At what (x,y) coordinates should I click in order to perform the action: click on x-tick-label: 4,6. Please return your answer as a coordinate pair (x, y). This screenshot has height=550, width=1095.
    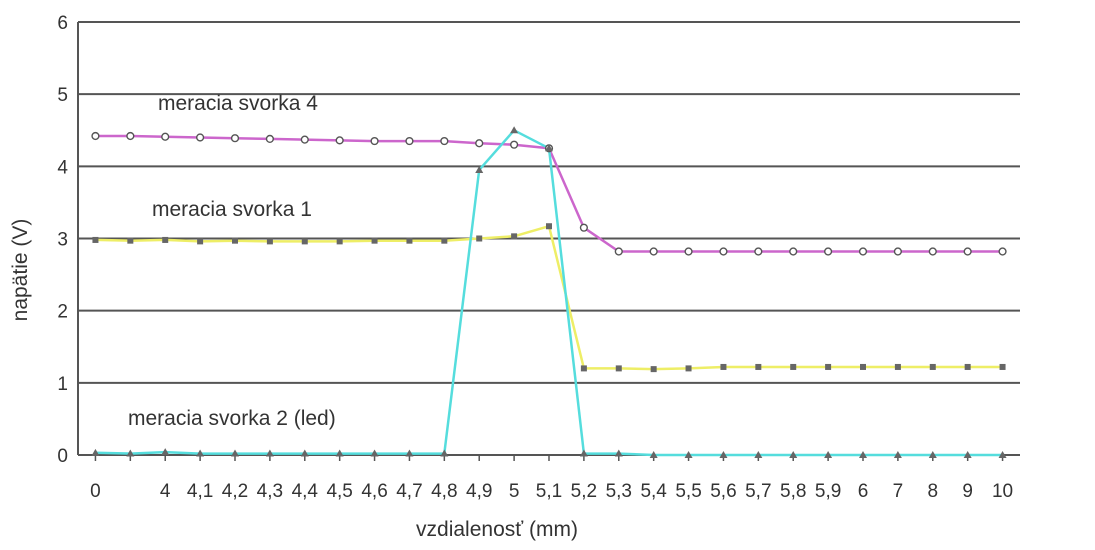
    Looking at the image, I should click on (374, 491).